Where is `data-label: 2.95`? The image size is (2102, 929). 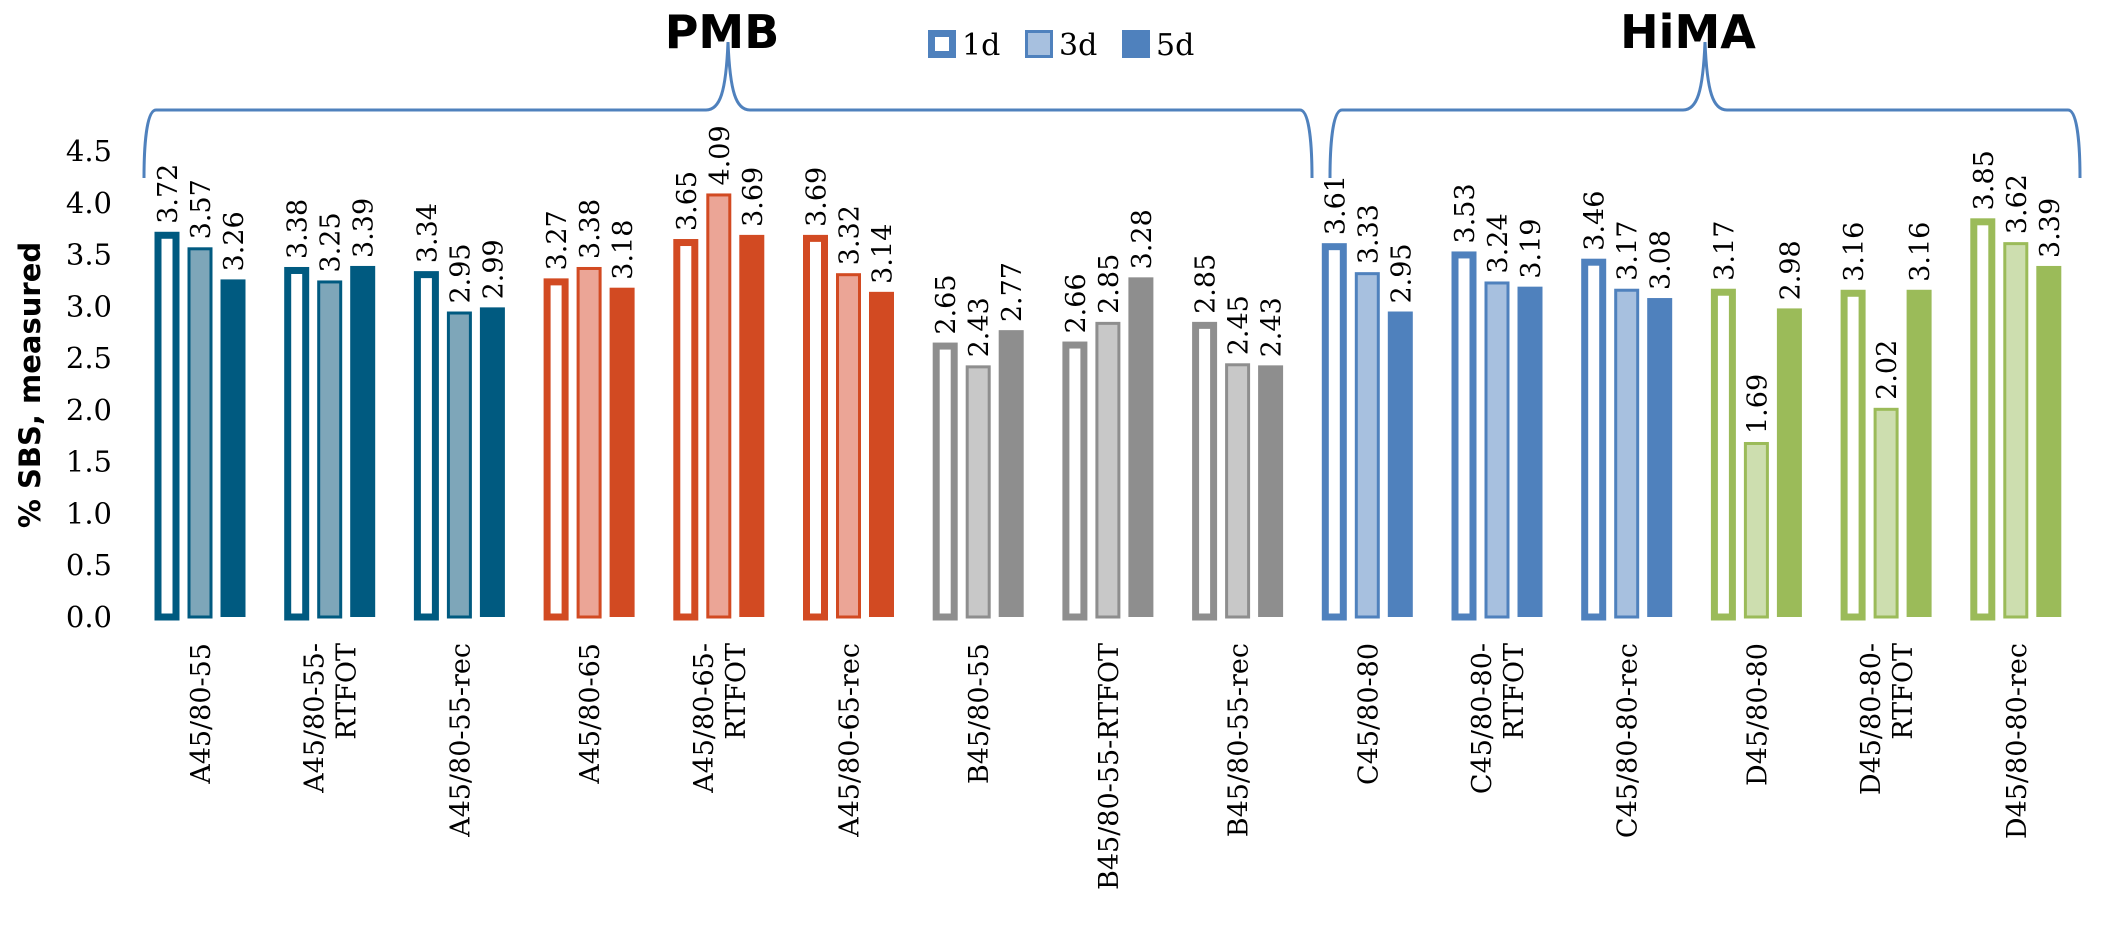 data-label: 2.95 is located at coordinates (460, 273).